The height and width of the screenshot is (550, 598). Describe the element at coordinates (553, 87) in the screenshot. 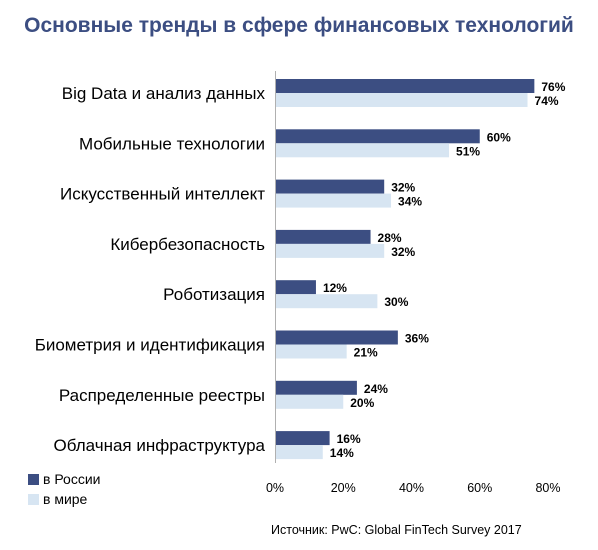

I see `data-label: 76%` at that location.